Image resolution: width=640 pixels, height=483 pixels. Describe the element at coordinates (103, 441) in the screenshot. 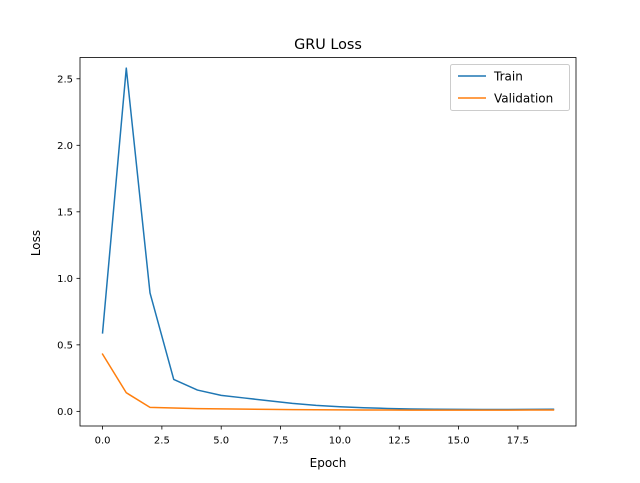

I see `x-tick-label: 0.0` at that location.